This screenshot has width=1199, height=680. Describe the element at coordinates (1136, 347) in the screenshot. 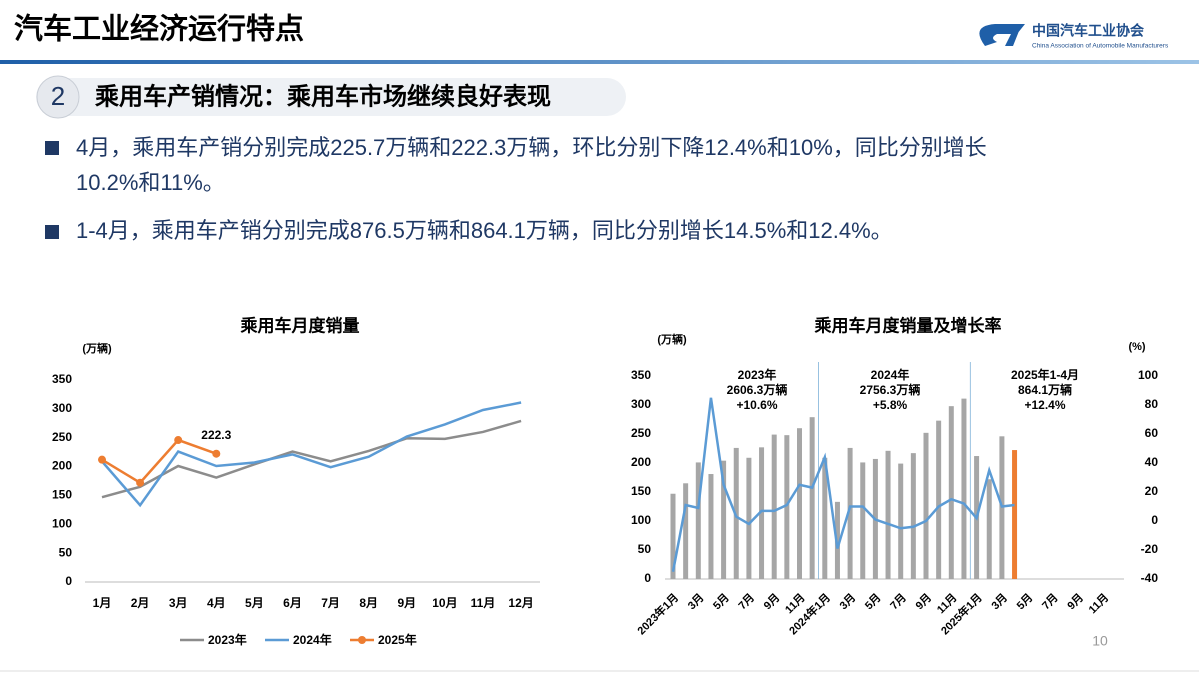

I see `y2-axis-label: (%)` at that location.